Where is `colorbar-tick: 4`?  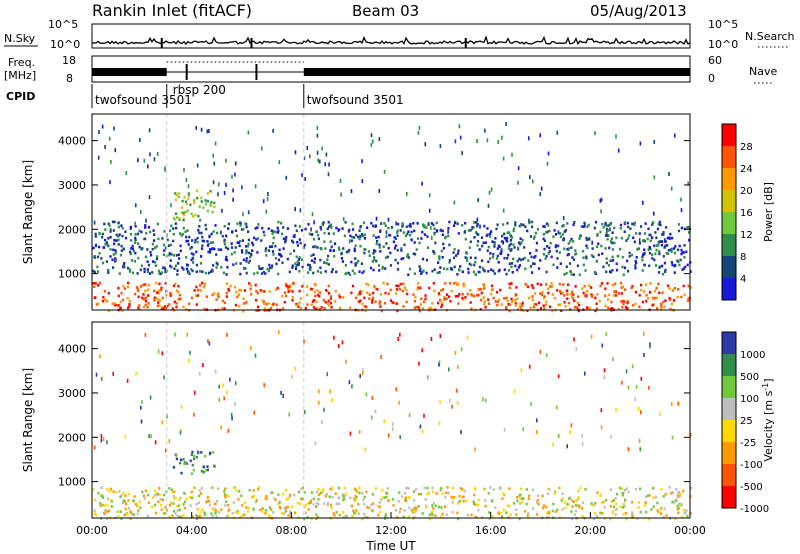 colorbar-tick: 4 is located at coordinates (743, 279).